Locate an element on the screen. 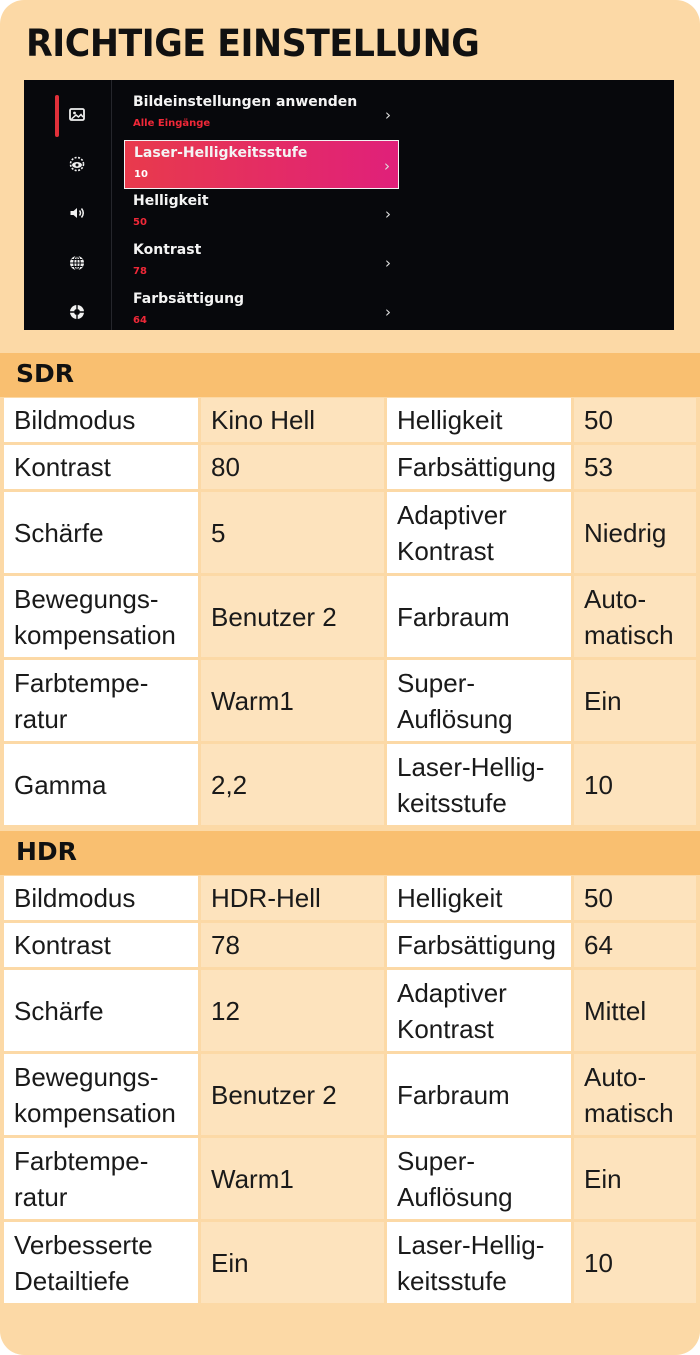  menu-item-label: Farbsättigung is located at coordinates (189, 299).